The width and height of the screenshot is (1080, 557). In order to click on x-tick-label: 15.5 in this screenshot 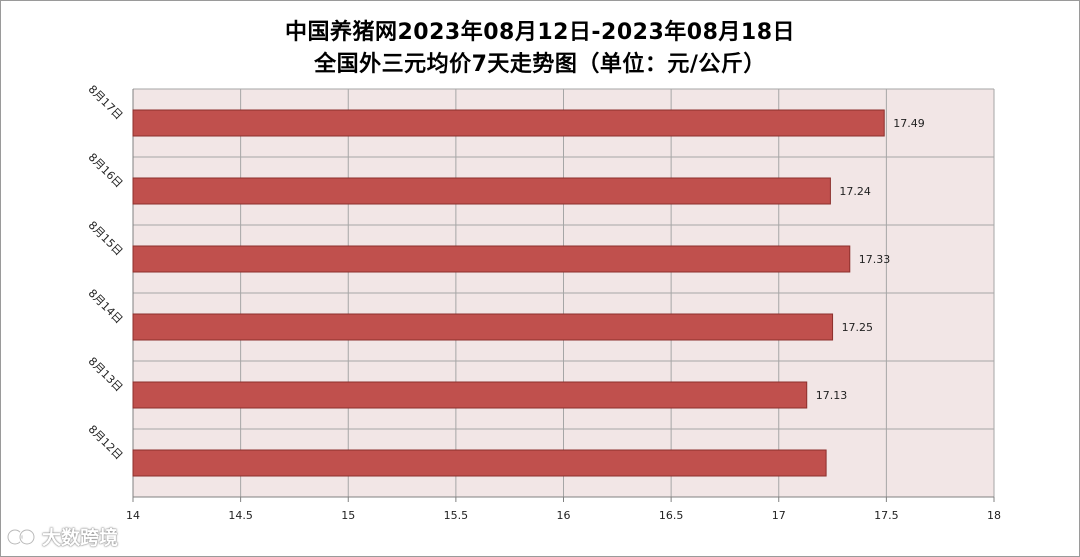, I will do `click(456, 515)`.